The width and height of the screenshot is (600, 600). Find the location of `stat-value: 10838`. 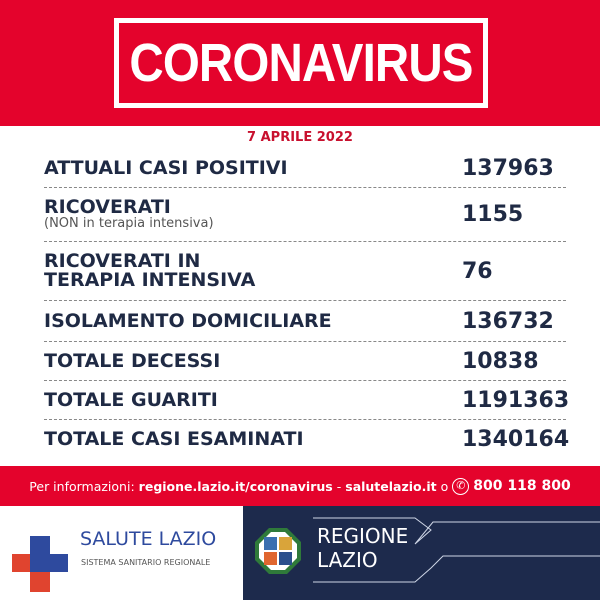

stat-value: 10838 is located at coordinates (500, 361).